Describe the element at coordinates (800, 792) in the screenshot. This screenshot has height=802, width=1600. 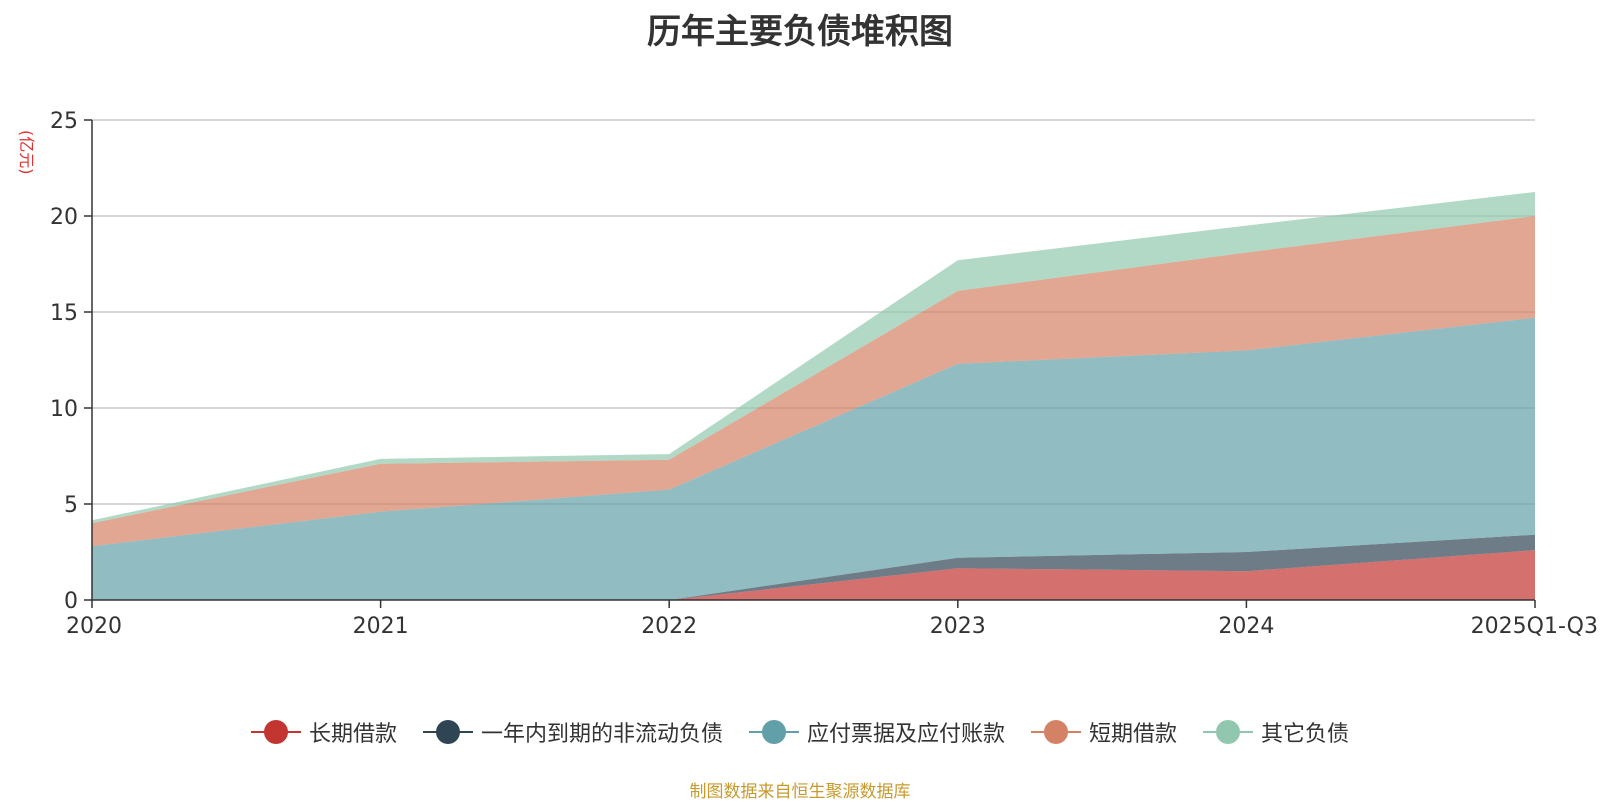
I see `source-note: 制图数据来自恒生聚源数据库` at that location.